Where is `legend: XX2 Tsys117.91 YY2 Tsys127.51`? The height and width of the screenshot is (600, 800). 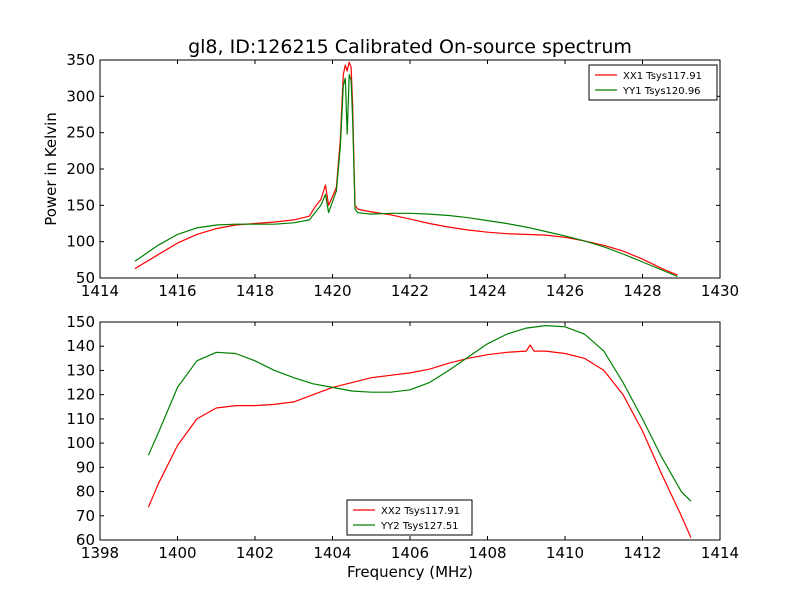
legend: XX2 Tsys117.91 YY2 Tsys127.51 is located at coordinates (409, 517).